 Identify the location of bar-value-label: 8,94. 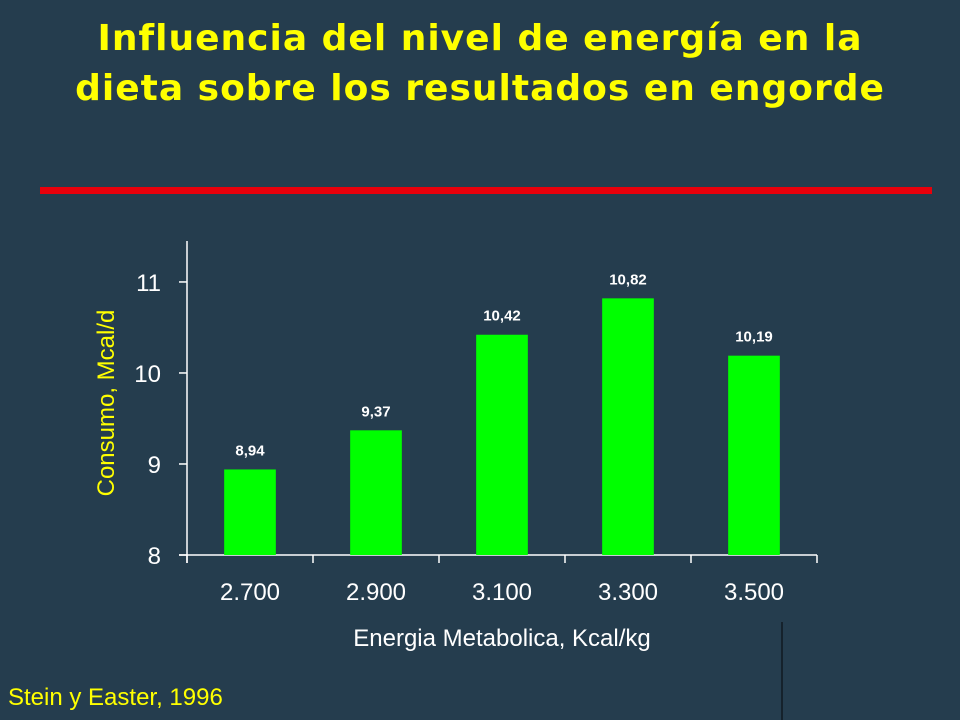
(250, 450).